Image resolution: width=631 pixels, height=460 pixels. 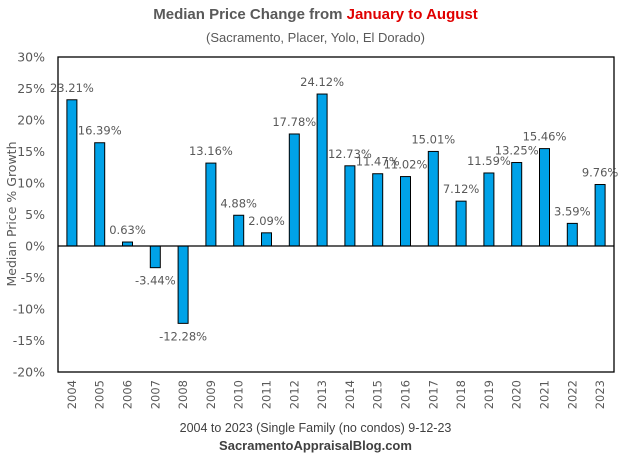 What do you see at coordinates (29, 372) in the screenshot?
I see `y-tick-label: -20%` at bounding box center [29, 372].